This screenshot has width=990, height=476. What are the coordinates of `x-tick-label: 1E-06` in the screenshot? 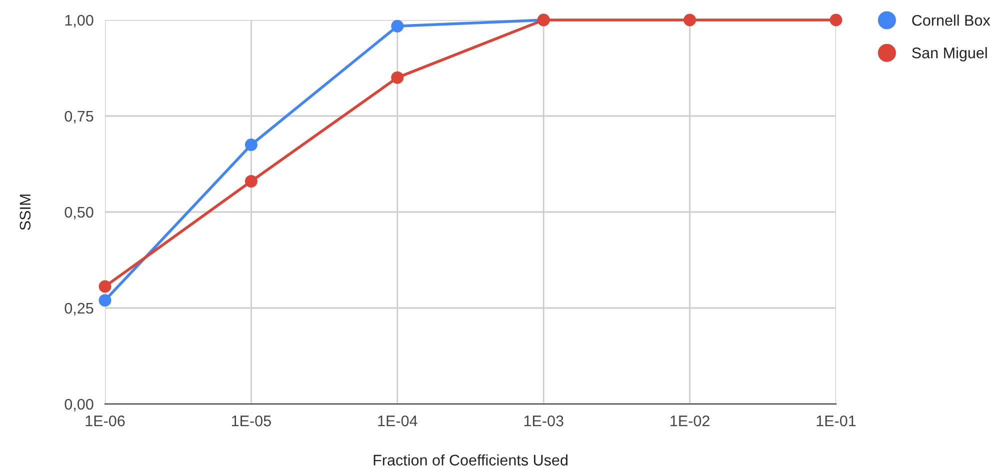 It's located at (105, 421).